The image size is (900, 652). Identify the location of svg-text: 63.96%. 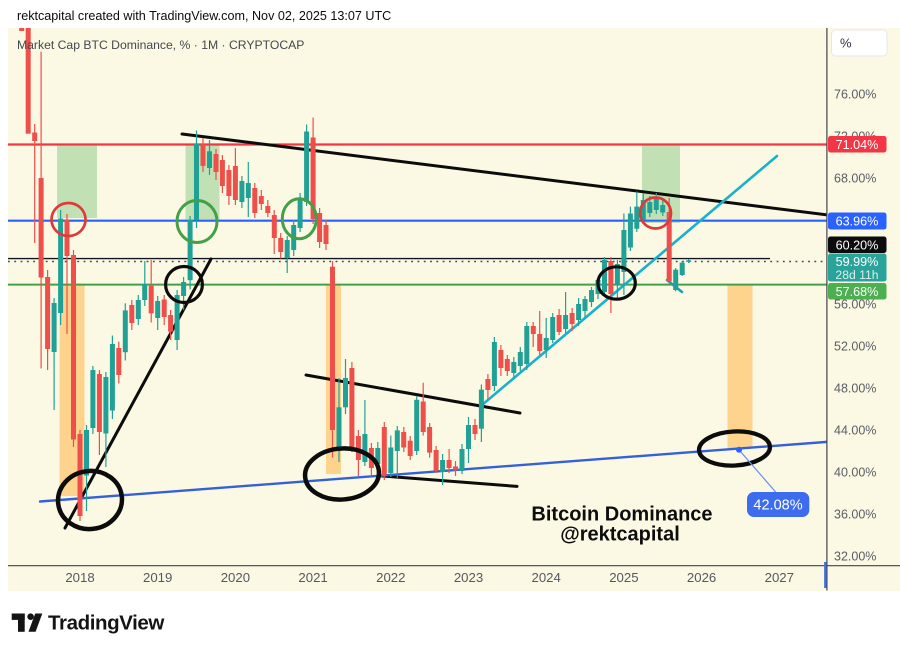
(857, 222).